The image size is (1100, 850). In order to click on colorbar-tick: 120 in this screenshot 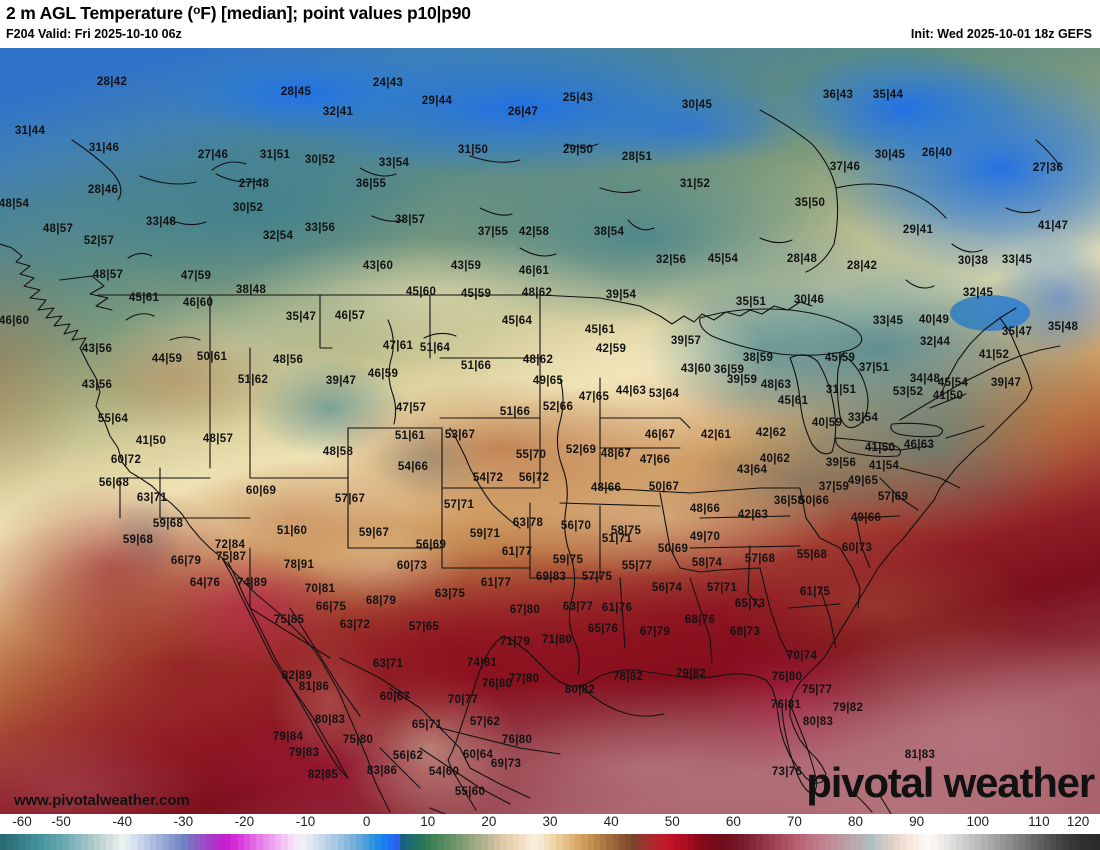, I will do `click(1078, 821)`.